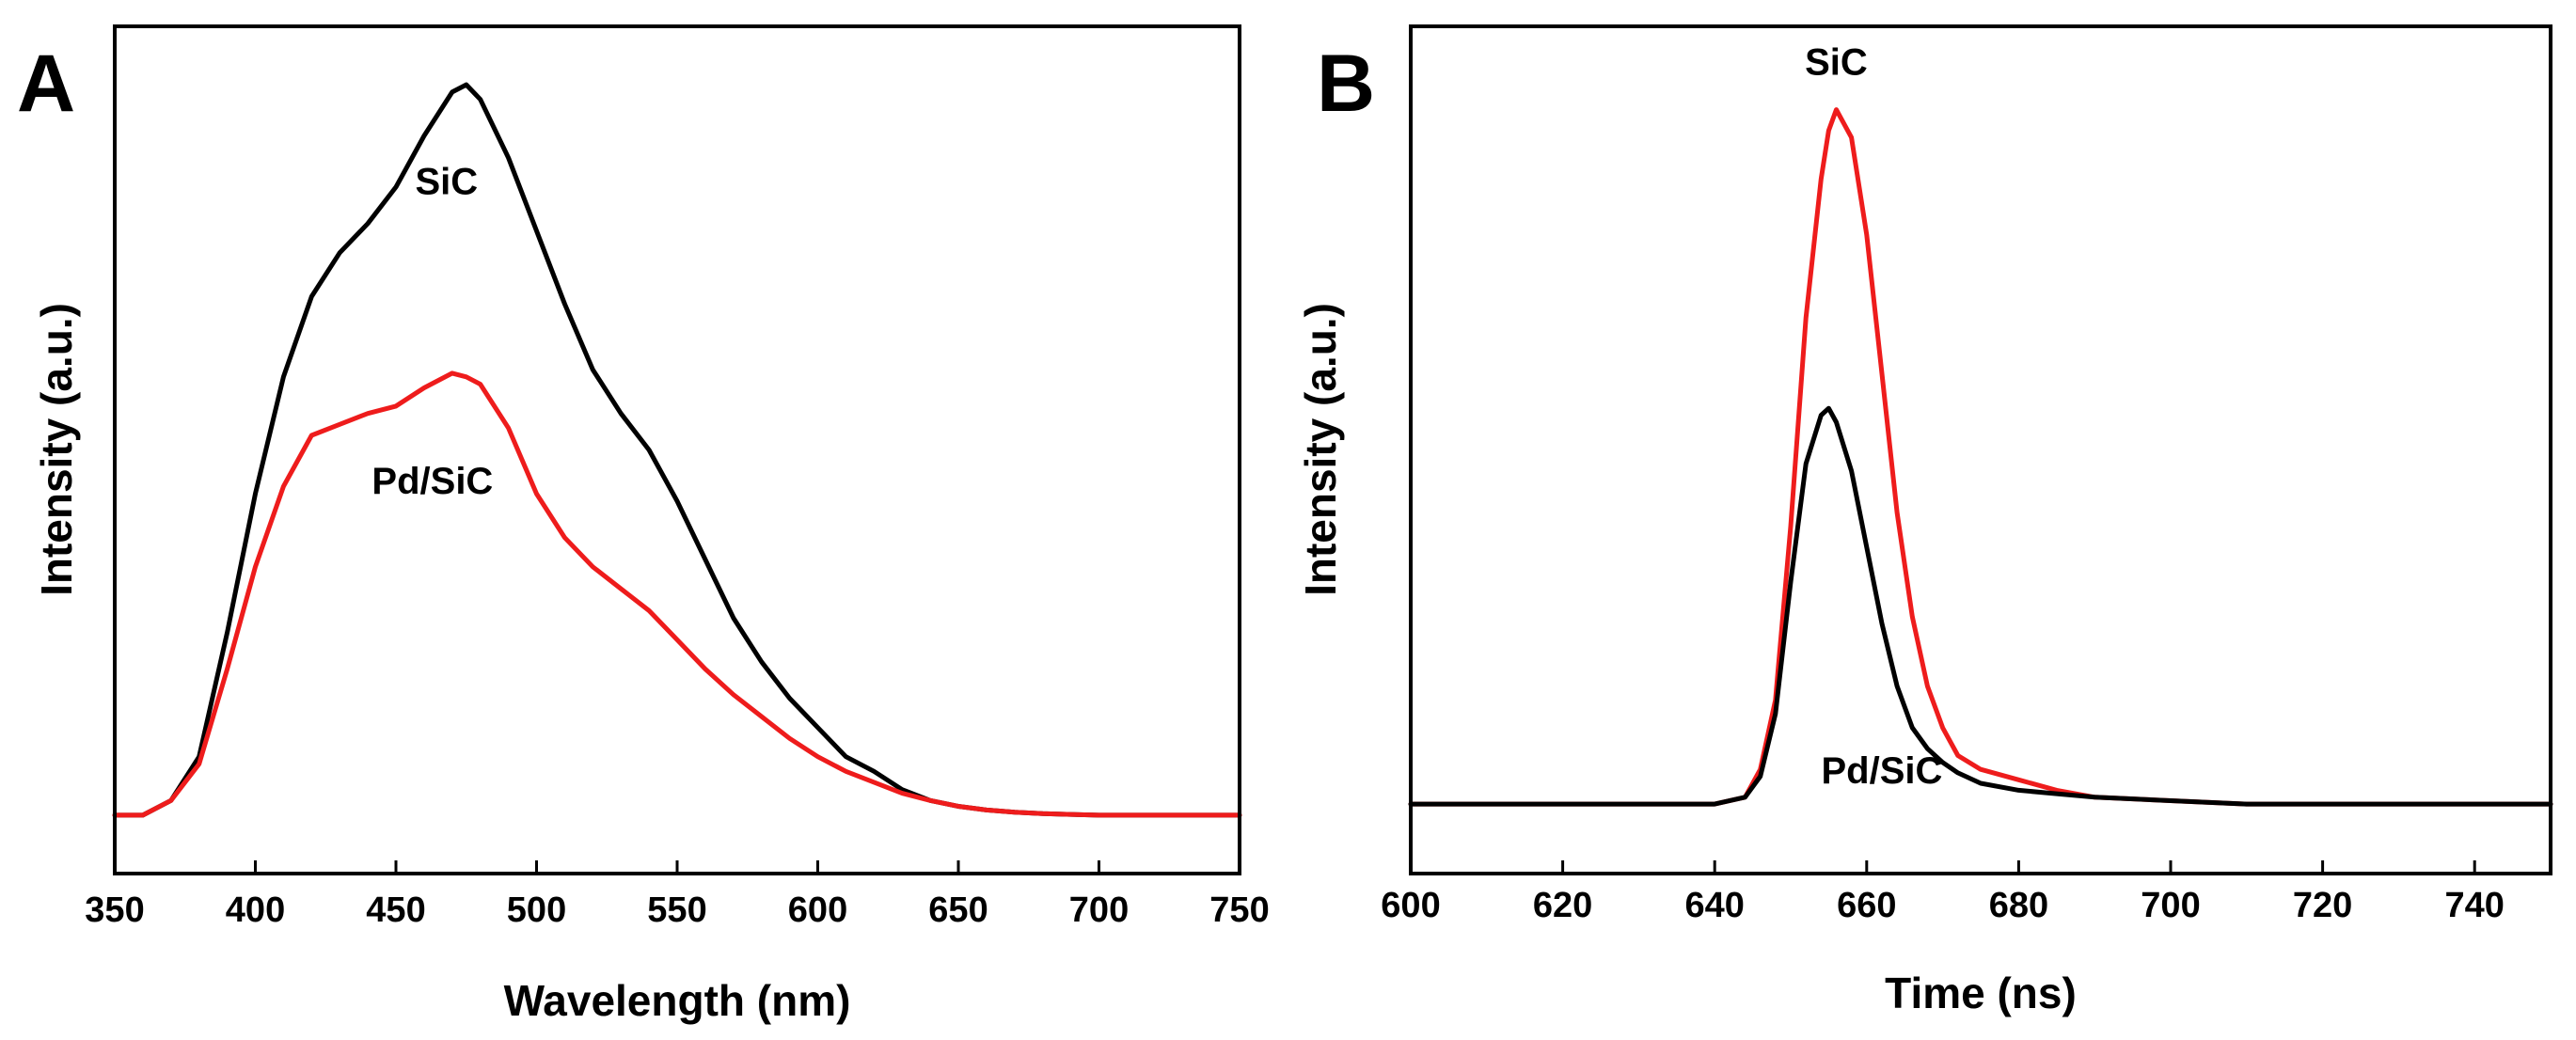 The image size is (2576, 1040). Describe the element at coordinates (1981, 993) in the screenshot. I see `panel-b-x-axis-title: Time (ns)` at that location.